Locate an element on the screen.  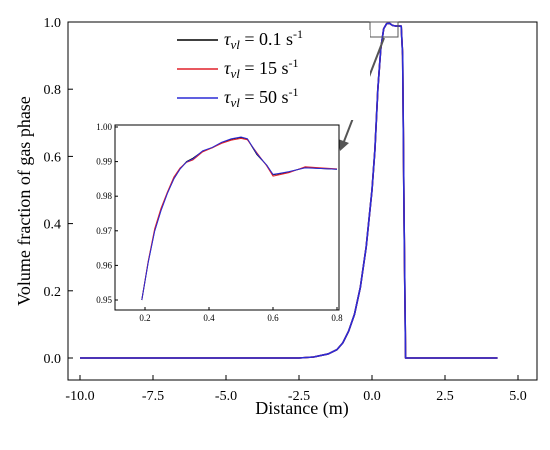
x-axis-title: Distance (m) is located at coordinates (301, 408).